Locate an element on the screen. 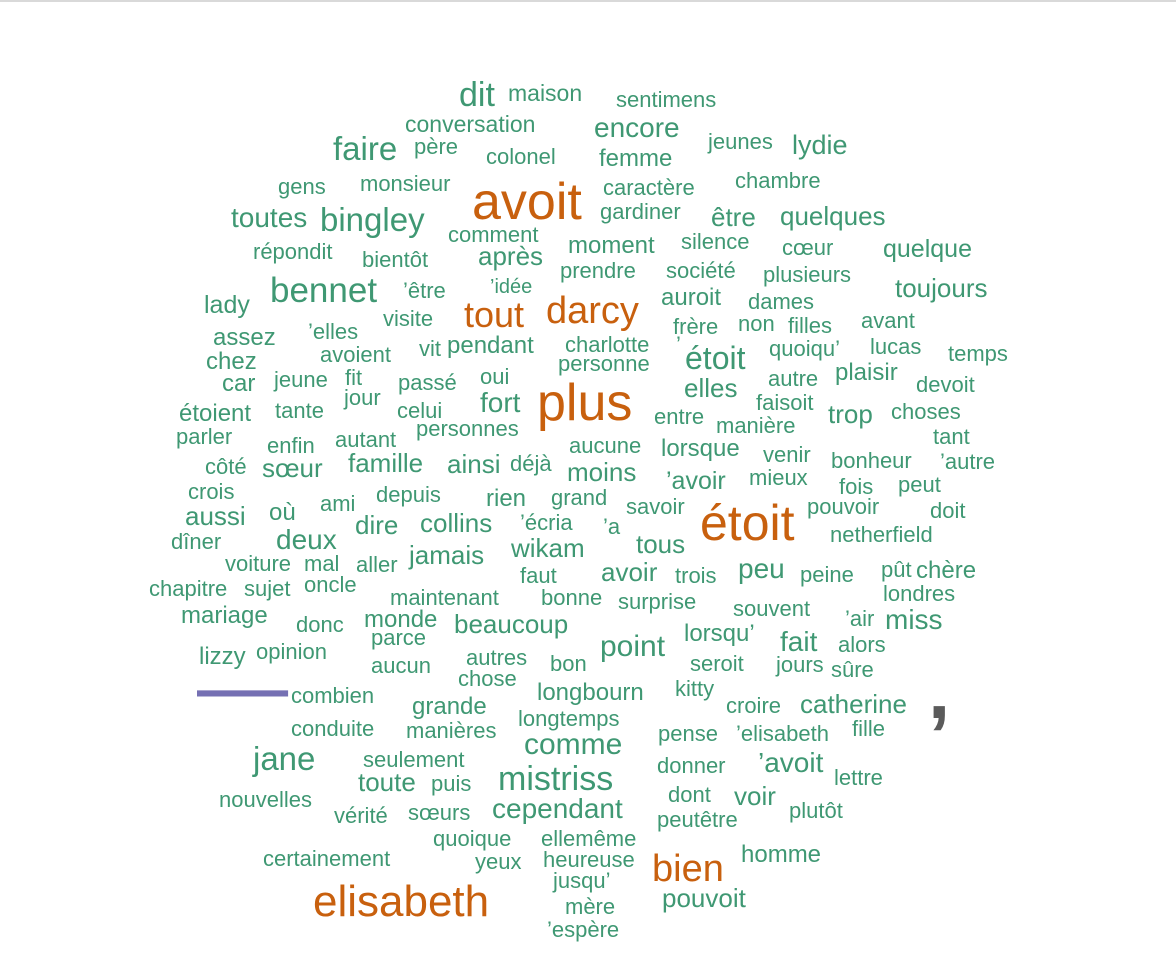 The image size is (1176, 972). word-lizzy-149: lizzy is located at coordinates (222, 656).